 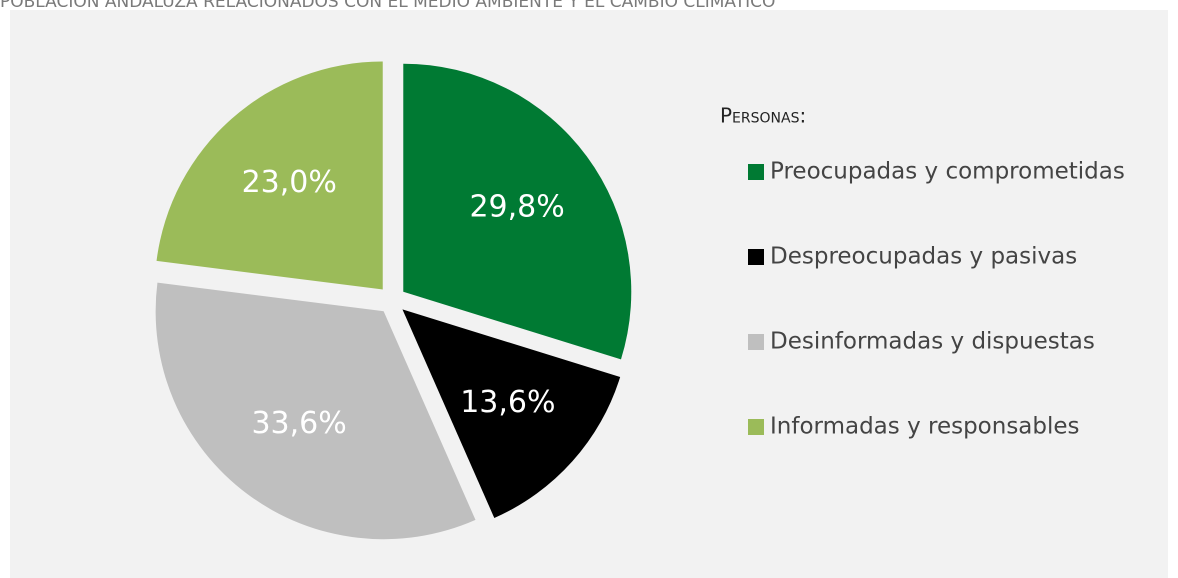 I want to click on data-label: 33,6%, so click(x=298, y=423).